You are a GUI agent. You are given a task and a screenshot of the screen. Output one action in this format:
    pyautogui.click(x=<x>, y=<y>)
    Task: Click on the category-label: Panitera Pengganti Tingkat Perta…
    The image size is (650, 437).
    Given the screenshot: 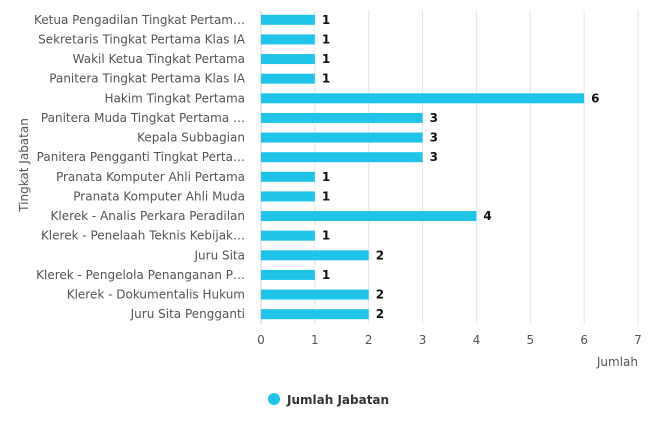 What is the action you would take?
    pyautogui.click(x=141, y=157)
    